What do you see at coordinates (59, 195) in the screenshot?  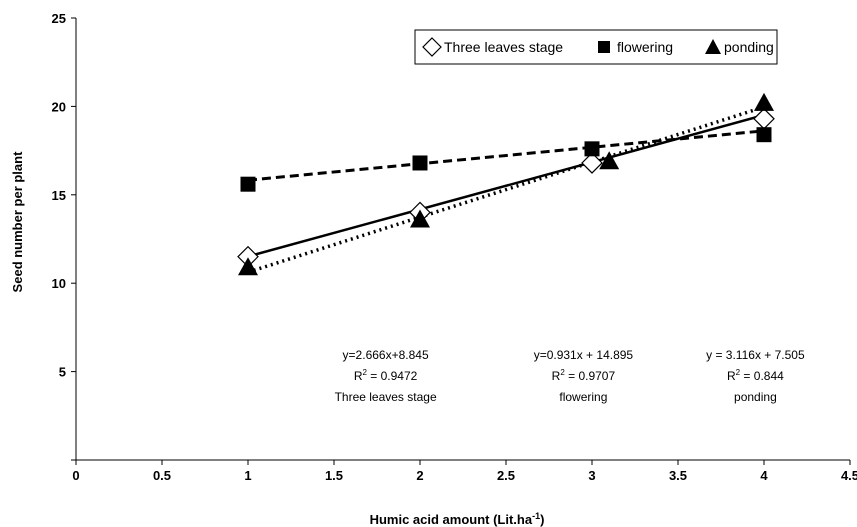 I see `y-tick-label: 15` at bounding box center [59, 195].